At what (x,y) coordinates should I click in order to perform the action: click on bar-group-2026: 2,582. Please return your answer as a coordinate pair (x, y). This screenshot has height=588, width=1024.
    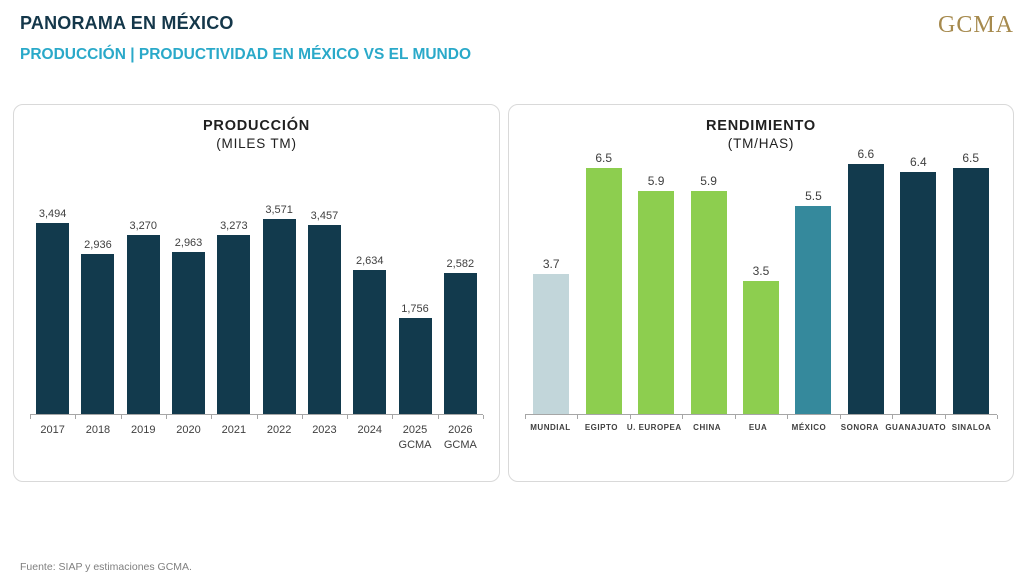
    Looking at the image, I should click on (460, 336).